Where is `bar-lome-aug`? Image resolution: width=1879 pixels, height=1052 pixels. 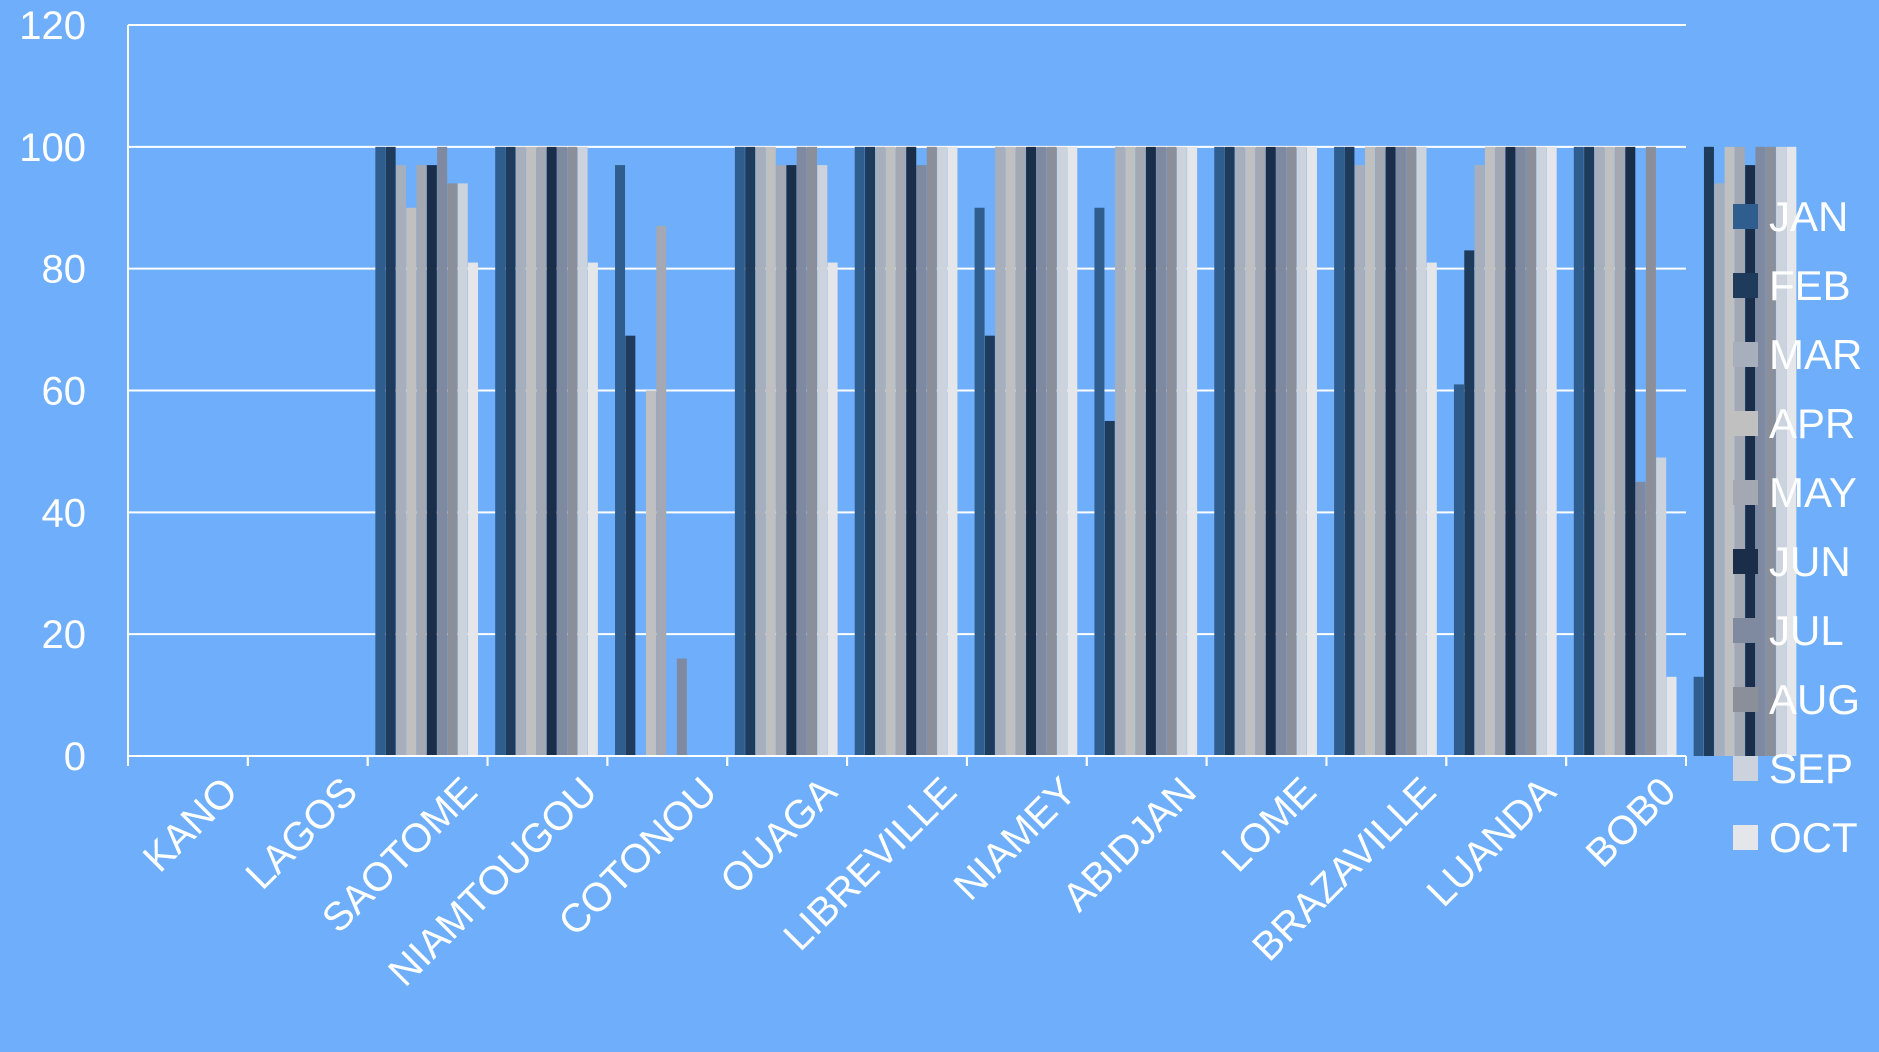 bar-lome-aug is located at coordinates (1411, 451).